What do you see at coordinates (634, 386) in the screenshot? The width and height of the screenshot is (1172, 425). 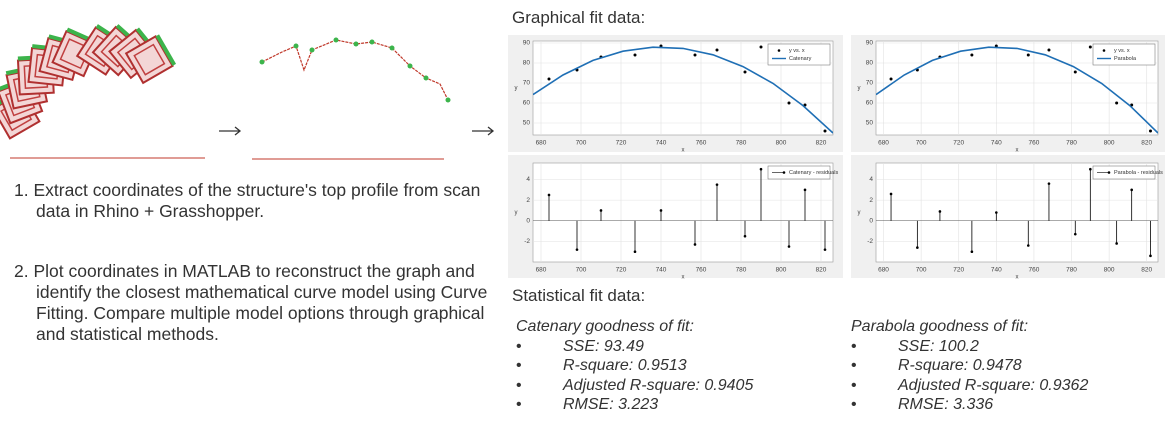 I see `fit-stat: Adjusted R-square: 0.9405` at bounding box center [634, 386].